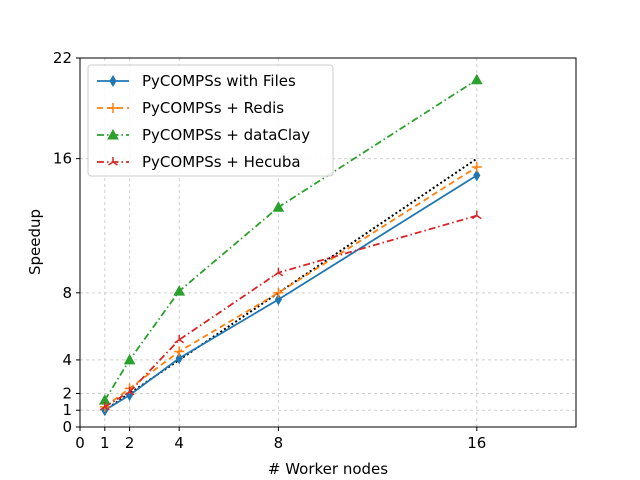  I want to click on legend-entry: PyCOMPSs with Files, so click(196, 81).